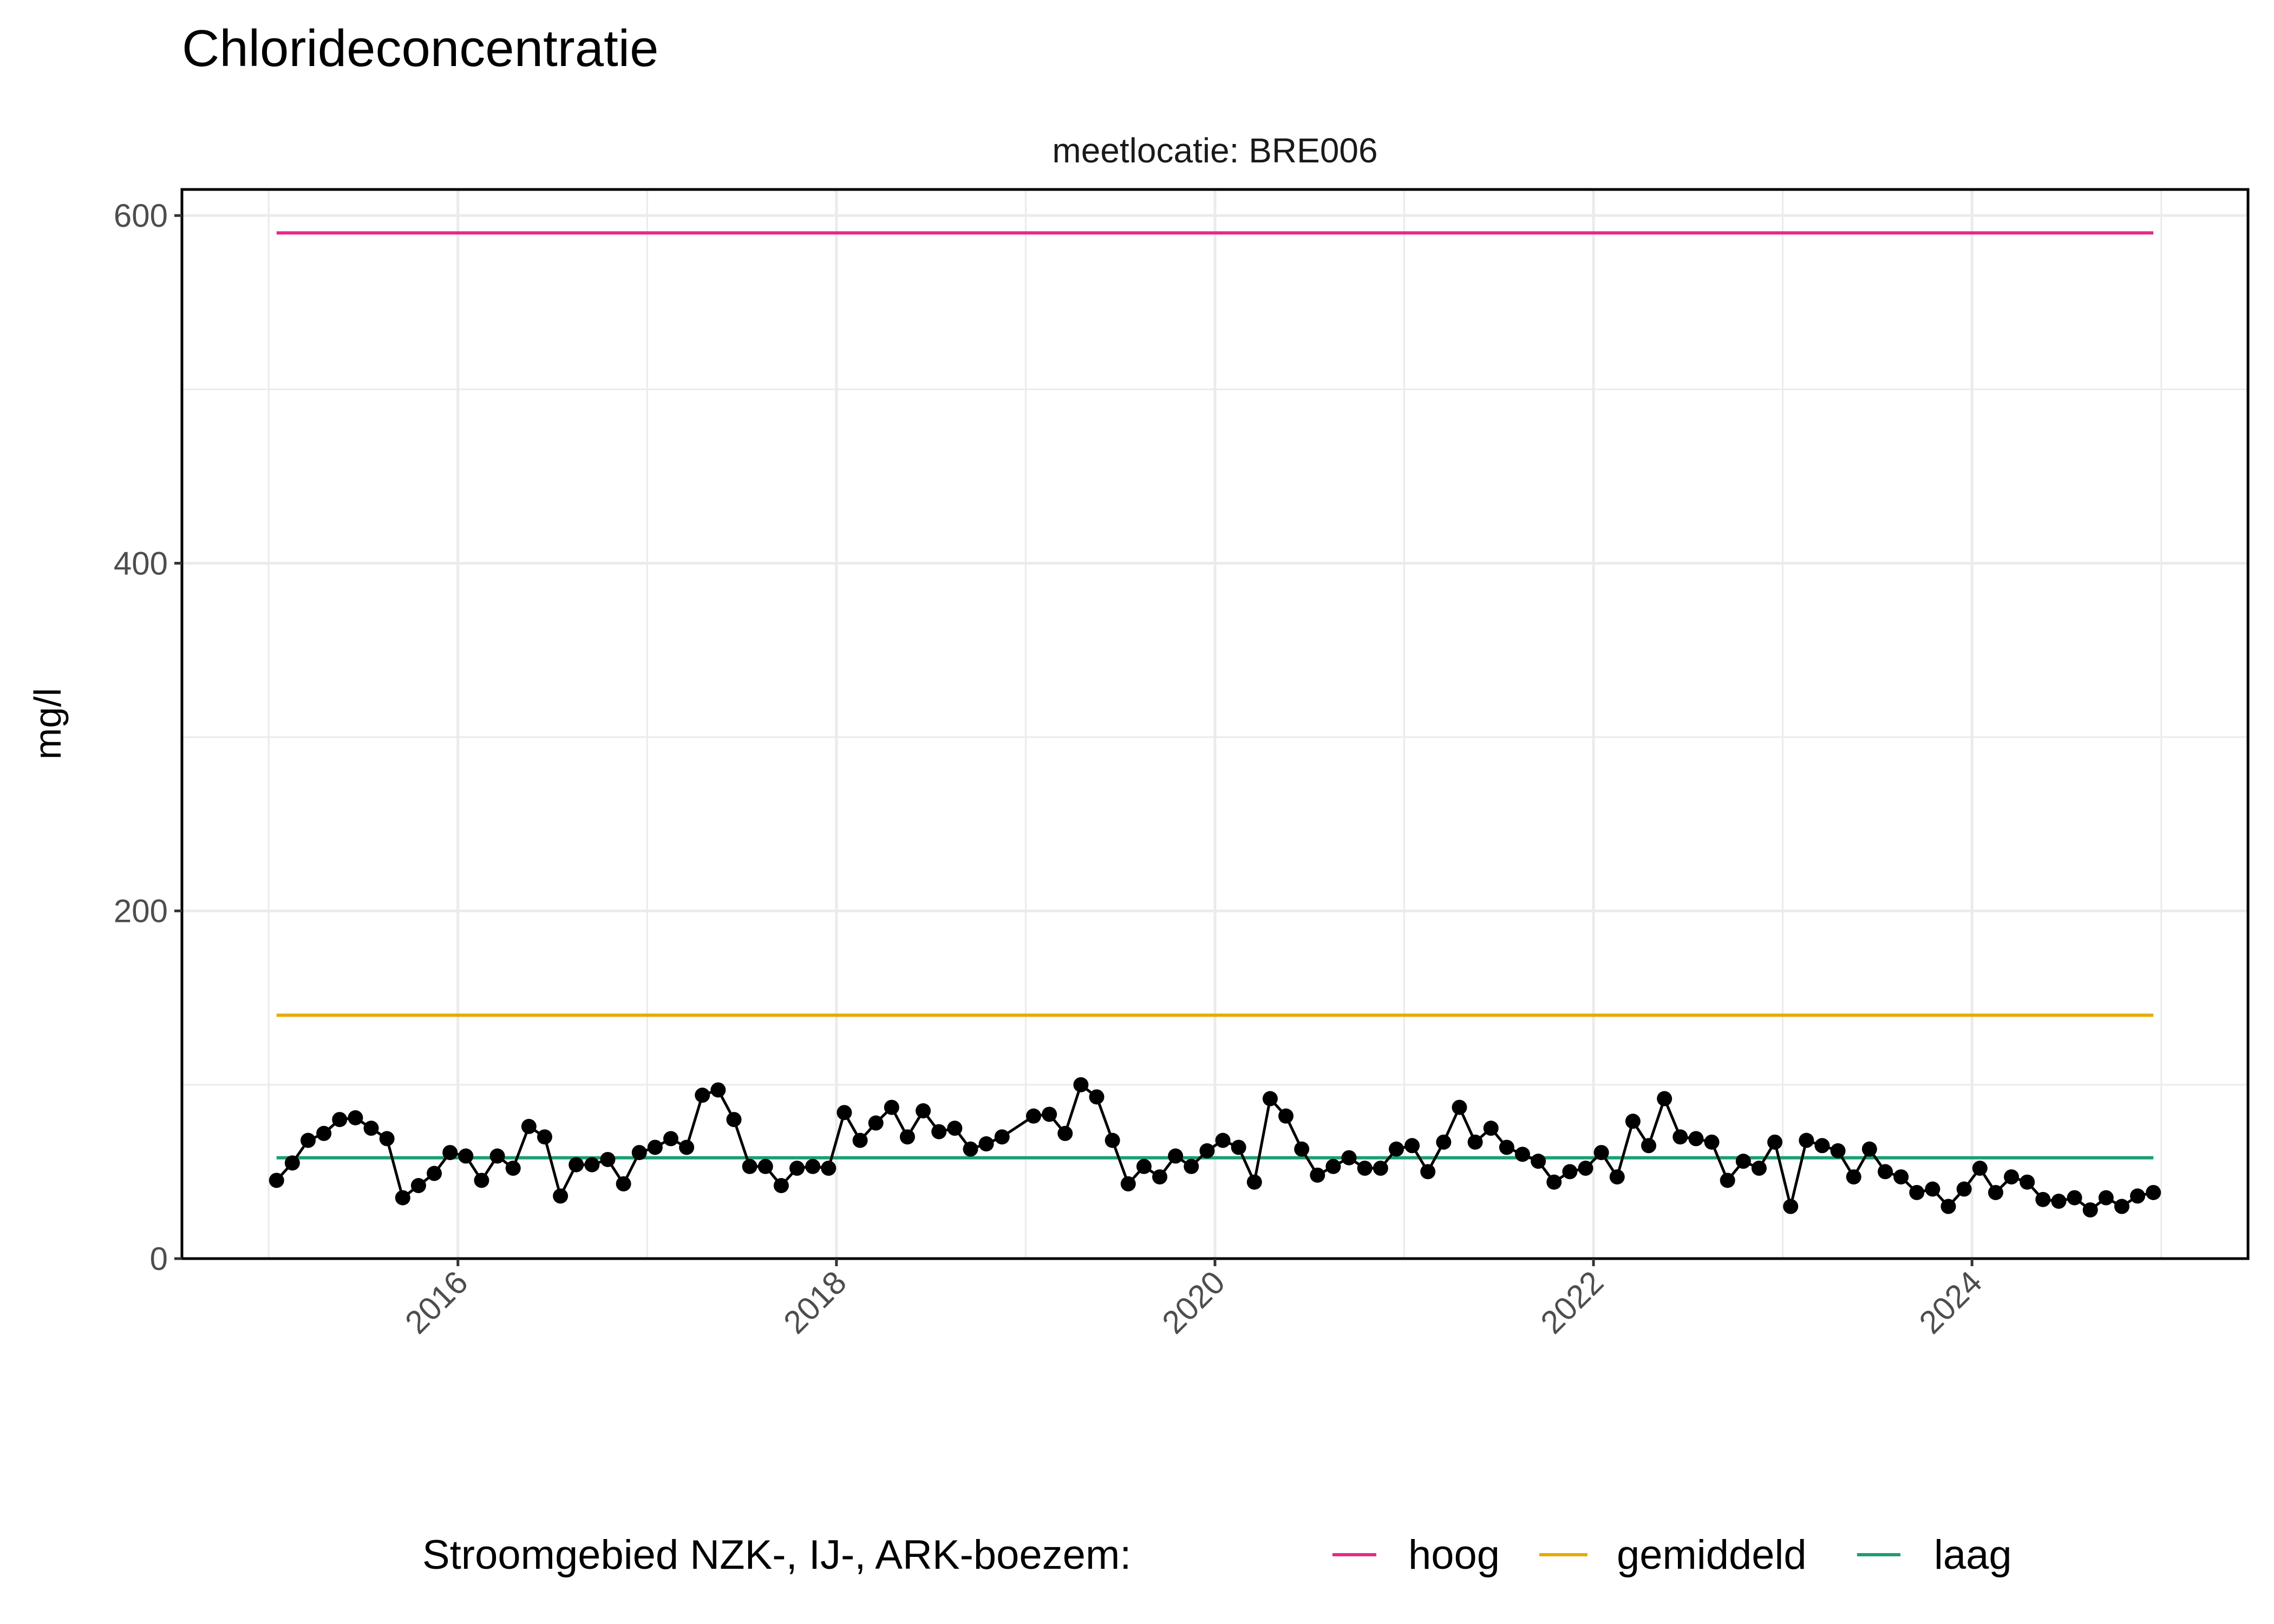  What do you see at coordinates (48, 723) in the screenshot?
I see `y-axis-label: mg/l` at bounding box center [48, 723].